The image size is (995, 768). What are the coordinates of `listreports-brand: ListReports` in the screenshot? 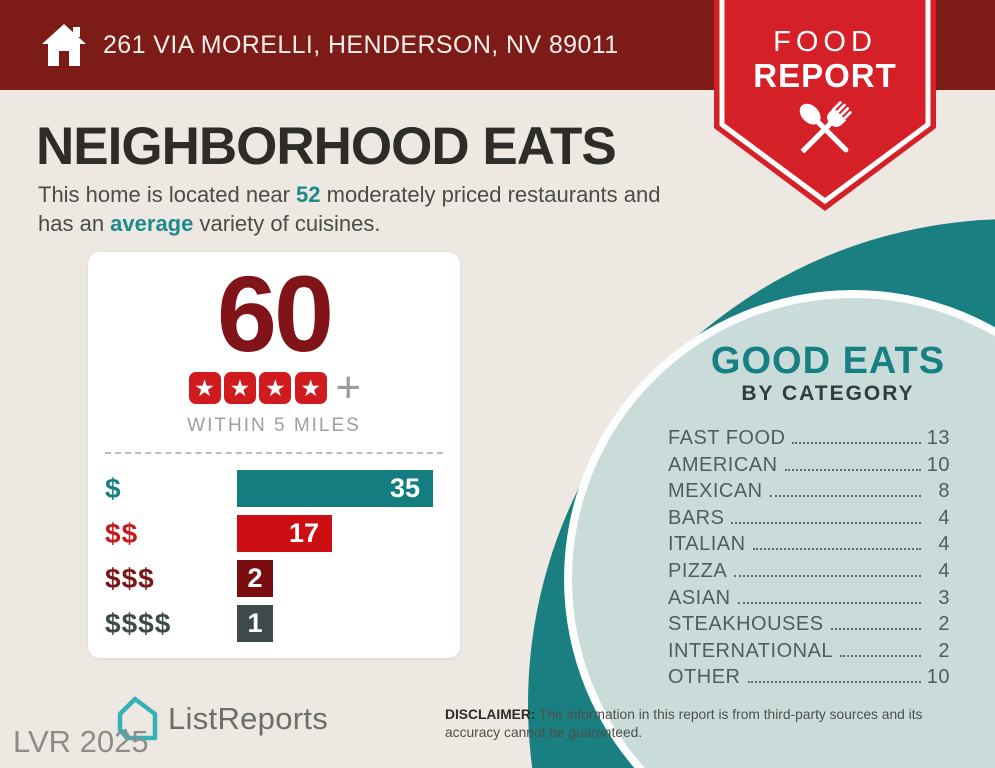 It's located at (219, 719).